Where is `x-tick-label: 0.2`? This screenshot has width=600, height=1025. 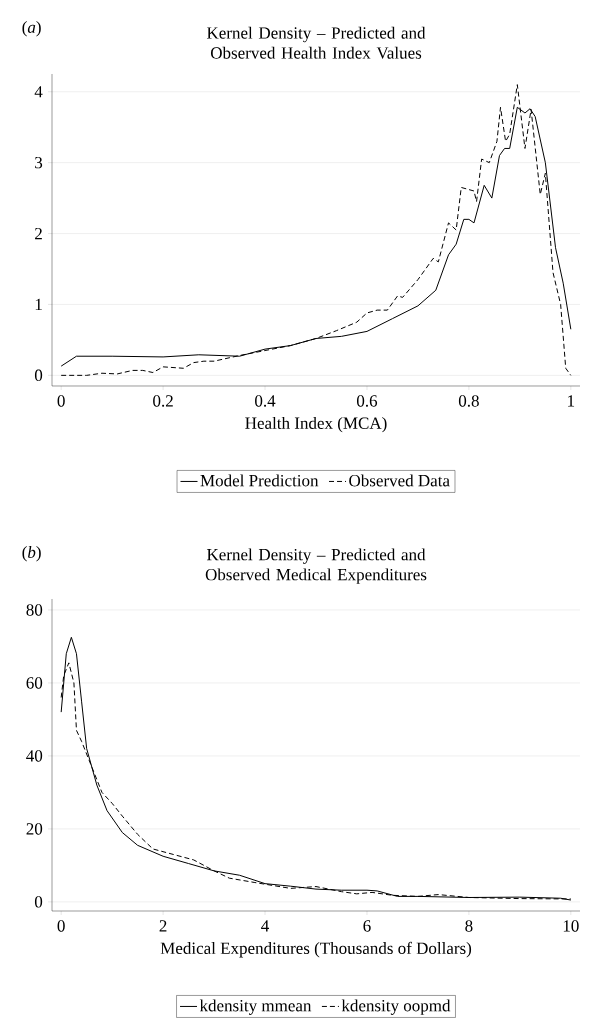
x-tick-label: 0.2 is located at coordinates (163, 401).